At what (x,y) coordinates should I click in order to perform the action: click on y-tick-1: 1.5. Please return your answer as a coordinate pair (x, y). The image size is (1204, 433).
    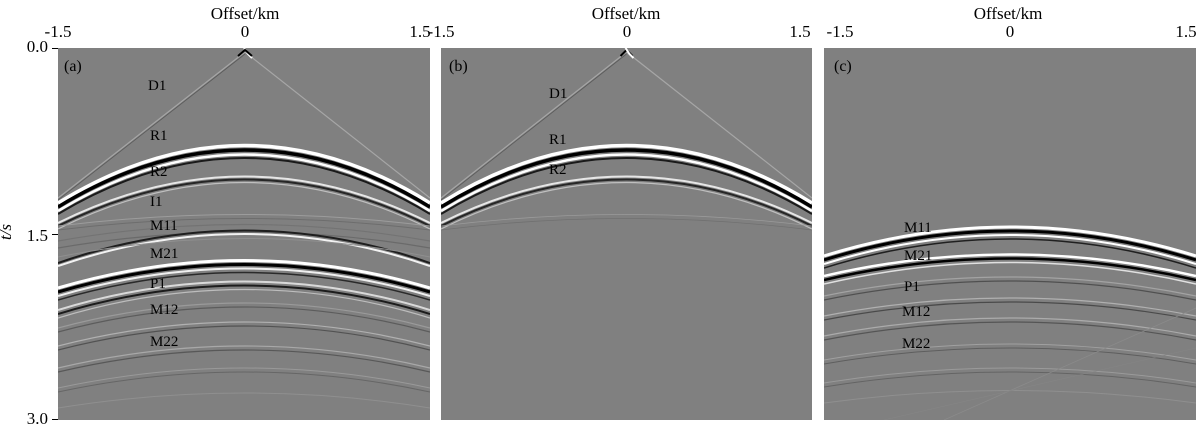
    Looking at the image, I should click on (37, 235).